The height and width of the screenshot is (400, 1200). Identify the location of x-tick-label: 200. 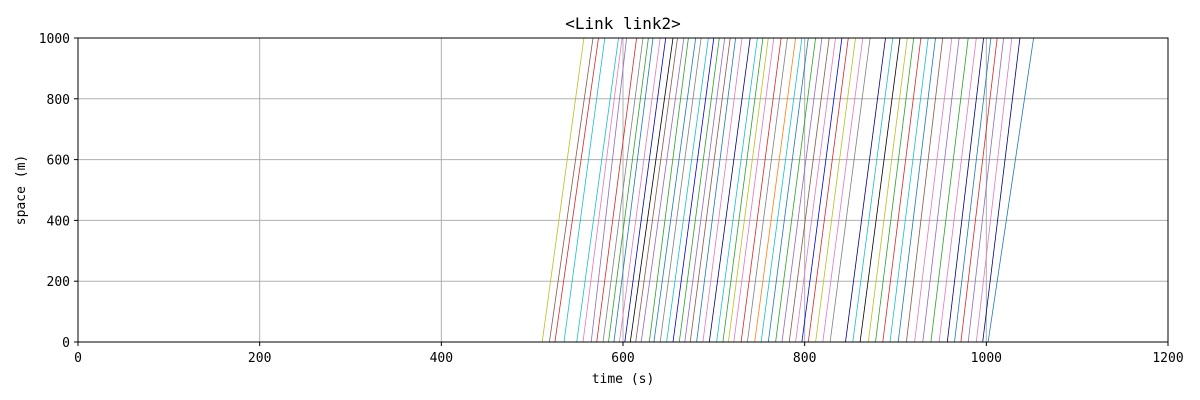
(259, 358).